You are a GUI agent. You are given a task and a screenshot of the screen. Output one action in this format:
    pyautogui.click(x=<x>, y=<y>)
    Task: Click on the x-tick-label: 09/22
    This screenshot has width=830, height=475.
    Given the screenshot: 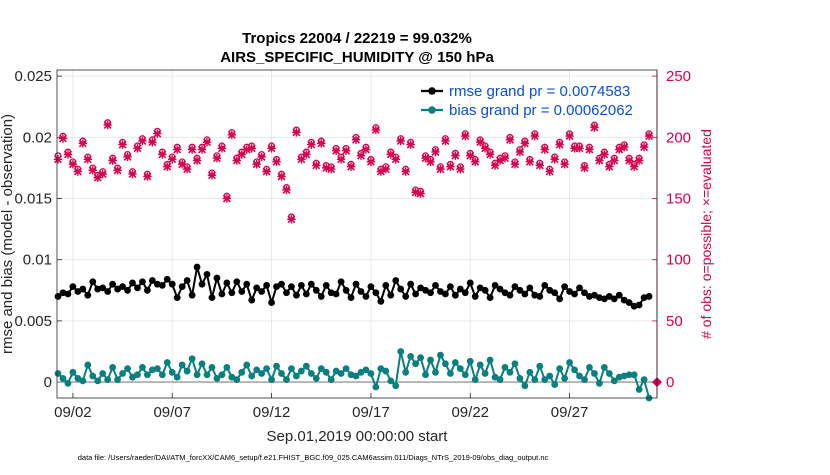 What is the action you would take?
    pyautogui.click(x=470, y=412)
    